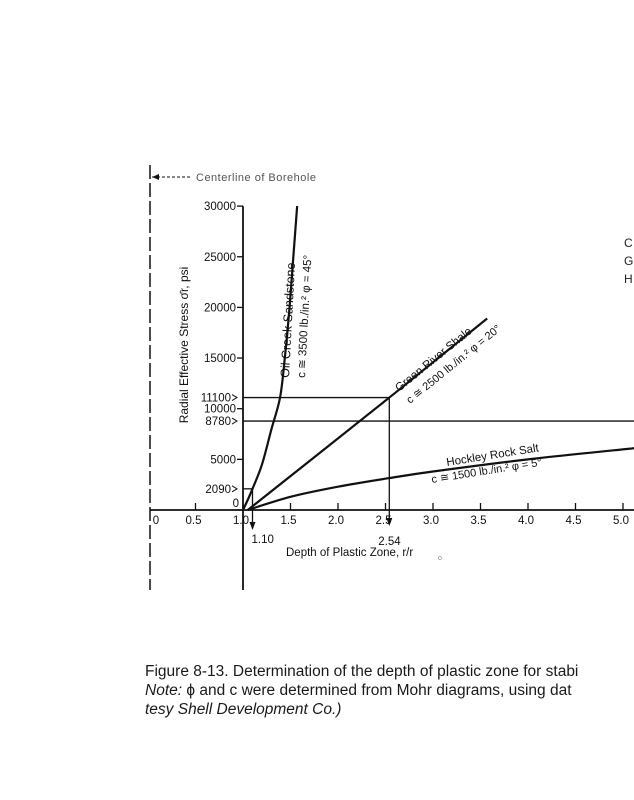 Image resolution: width=634 pixels, height=800 pixels. I want to click on x-tick-label: 1.5, so click(289, 521).